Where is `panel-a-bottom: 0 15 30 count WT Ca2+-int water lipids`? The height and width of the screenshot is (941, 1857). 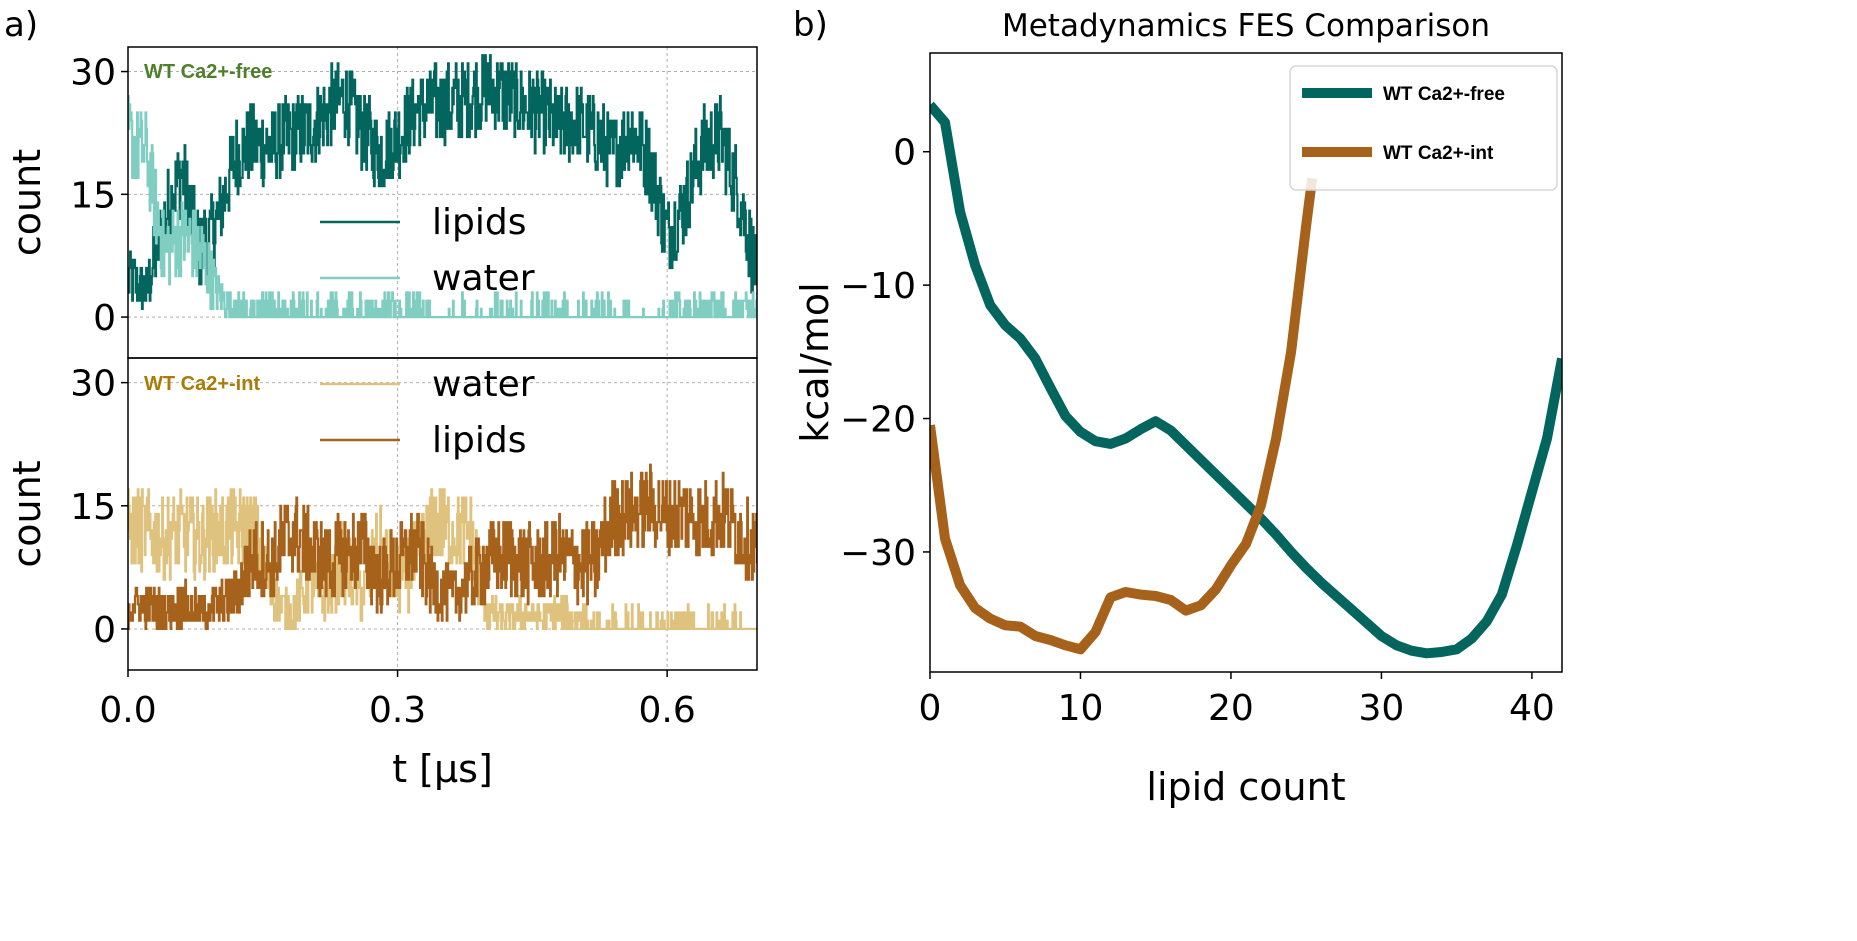 panel-a-bottom: 0 15 30 count WT Ca2+-int water lipids is located at coordinates (381, 514).